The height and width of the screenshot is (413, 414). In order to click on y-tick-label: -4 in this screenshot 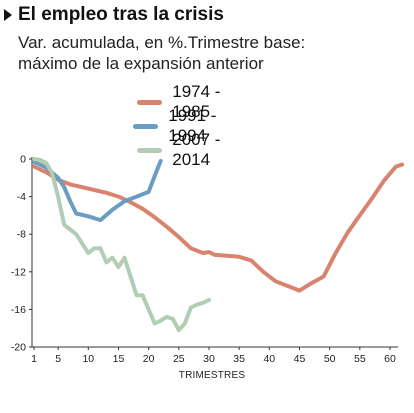, I will do `click(21, 197)`.